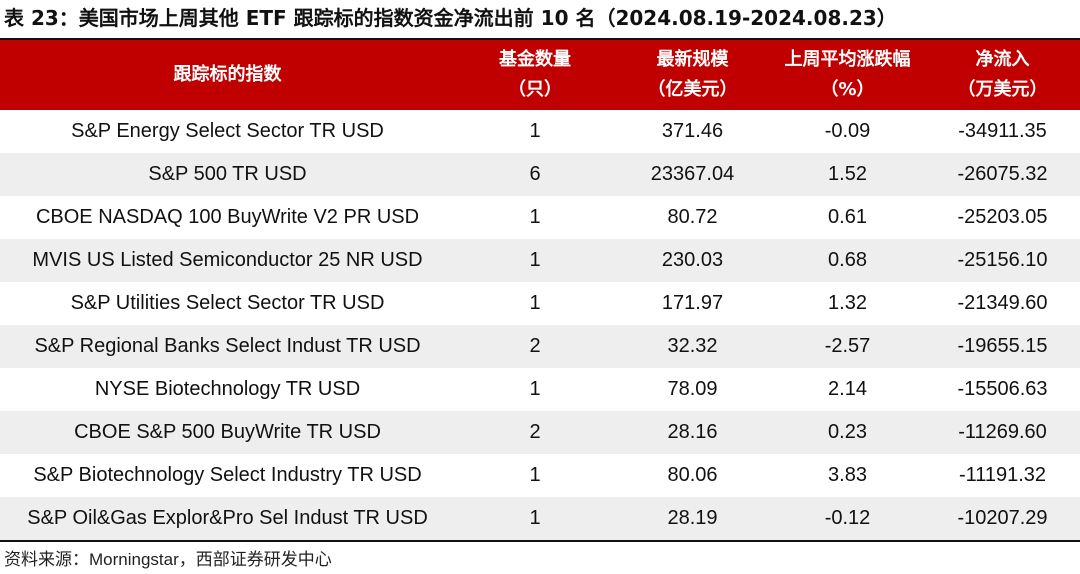 The width and height of the screenshot is (1080, 574). Describe the element at coordinates (847, 303) in the screenshot. I see `cell-avg-change: 1.32` at that location.